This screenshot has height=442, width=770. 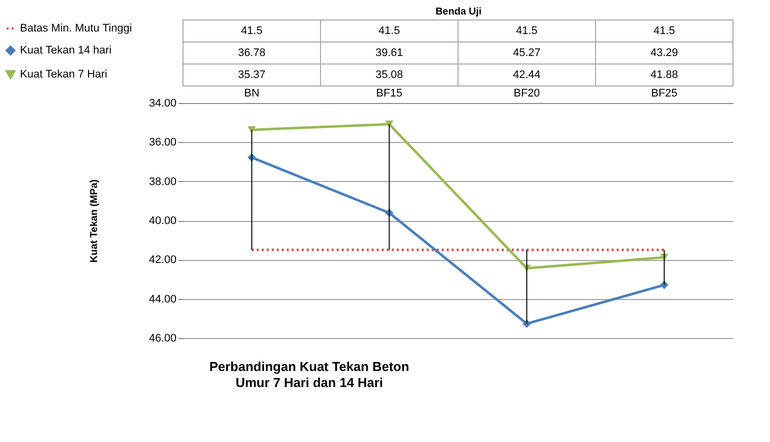 What do you see at coordinates (162, 142) in the screenshot?
I see `y-tick-label: 36.00` at bounding box center [162, 142].